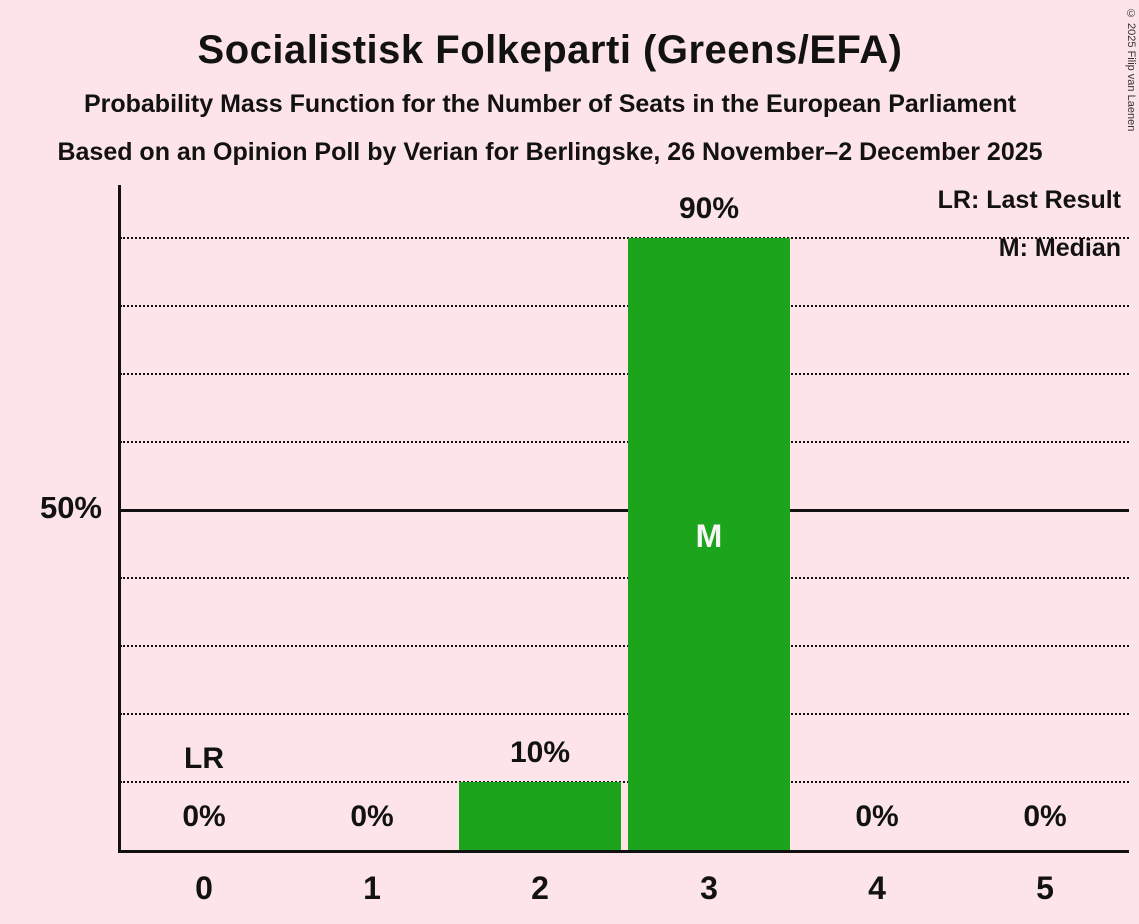 The height and width of the screenshot is (924, 1139). I want to click on gridline-70-percent, so click(624, 374).